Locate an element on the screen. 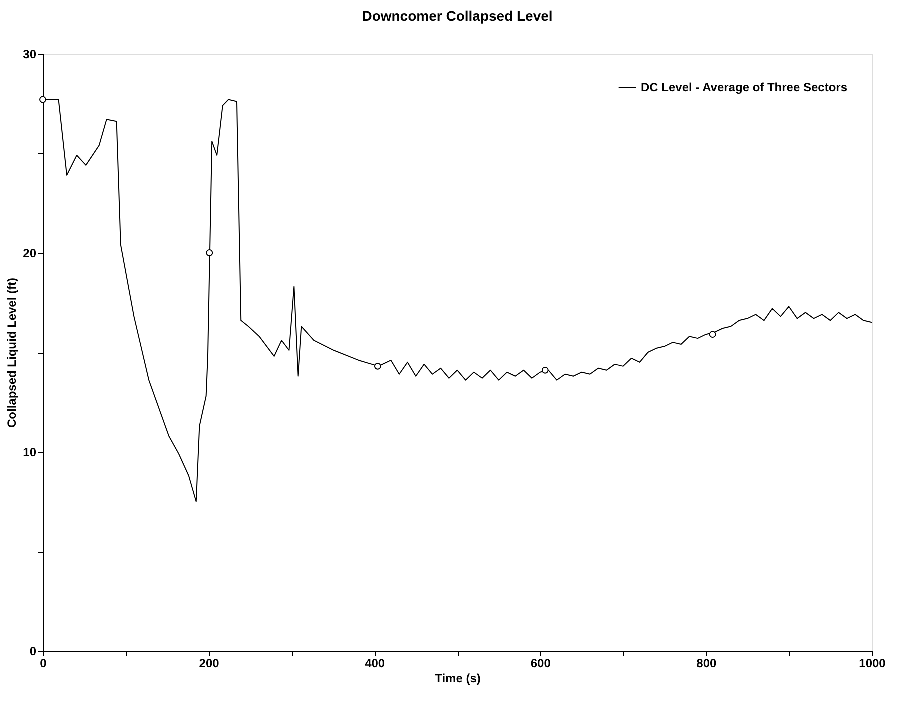 The image size is (903, 702). legend-label: DC Level - Average of Three Sectors is located at coordinates (744, 87).